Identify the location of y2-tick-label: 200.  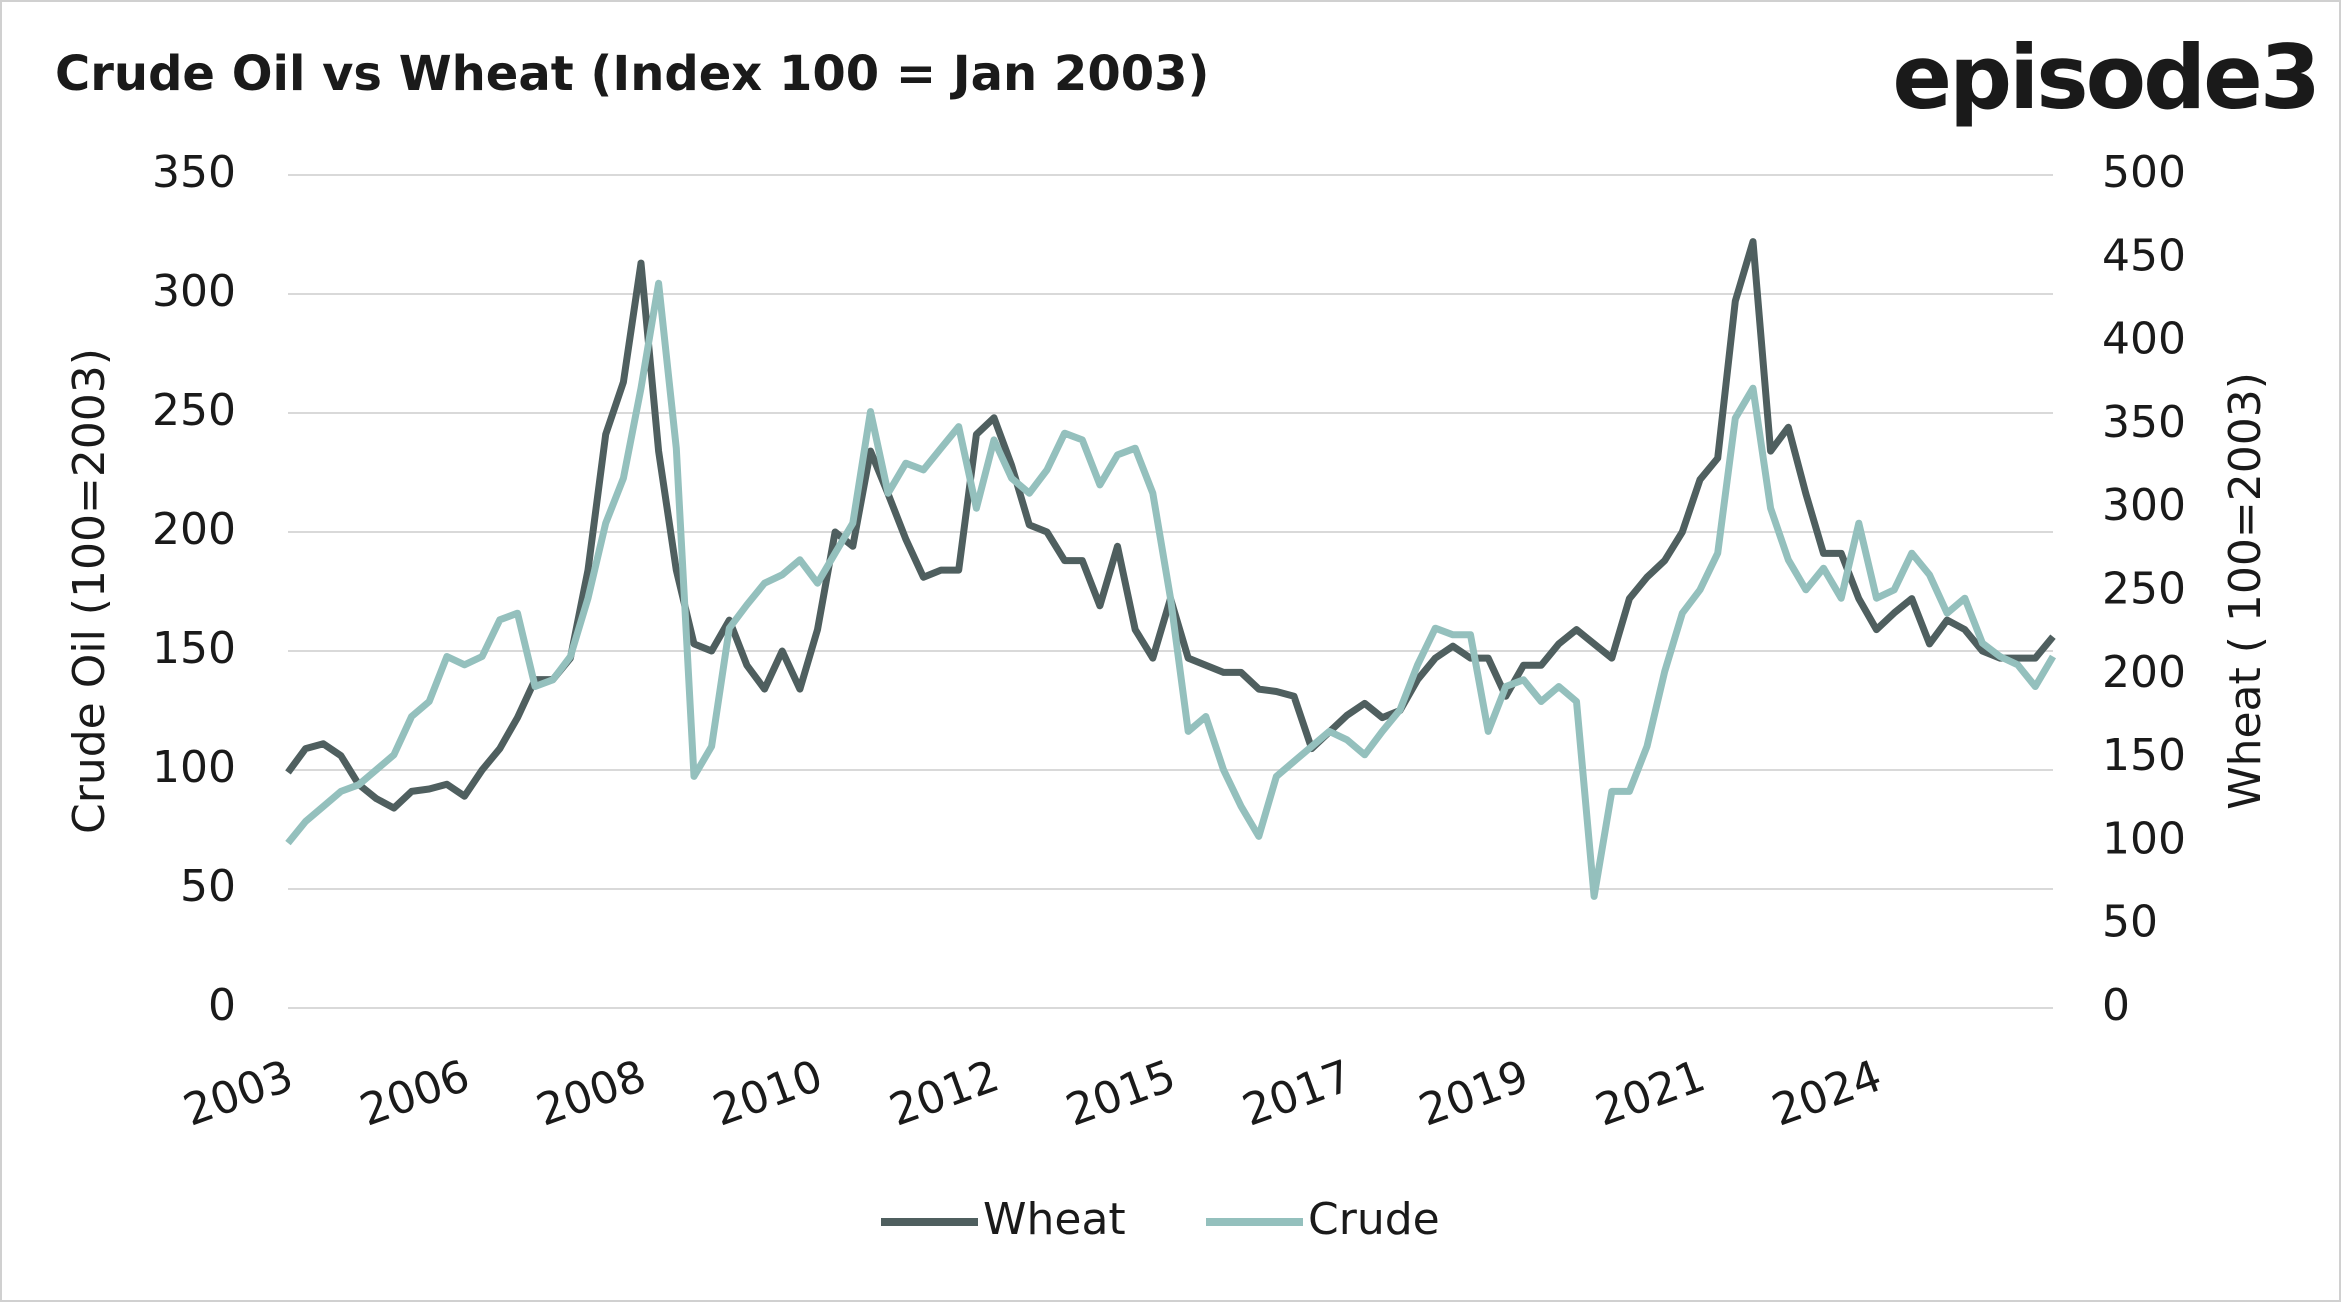
(2144, 672).